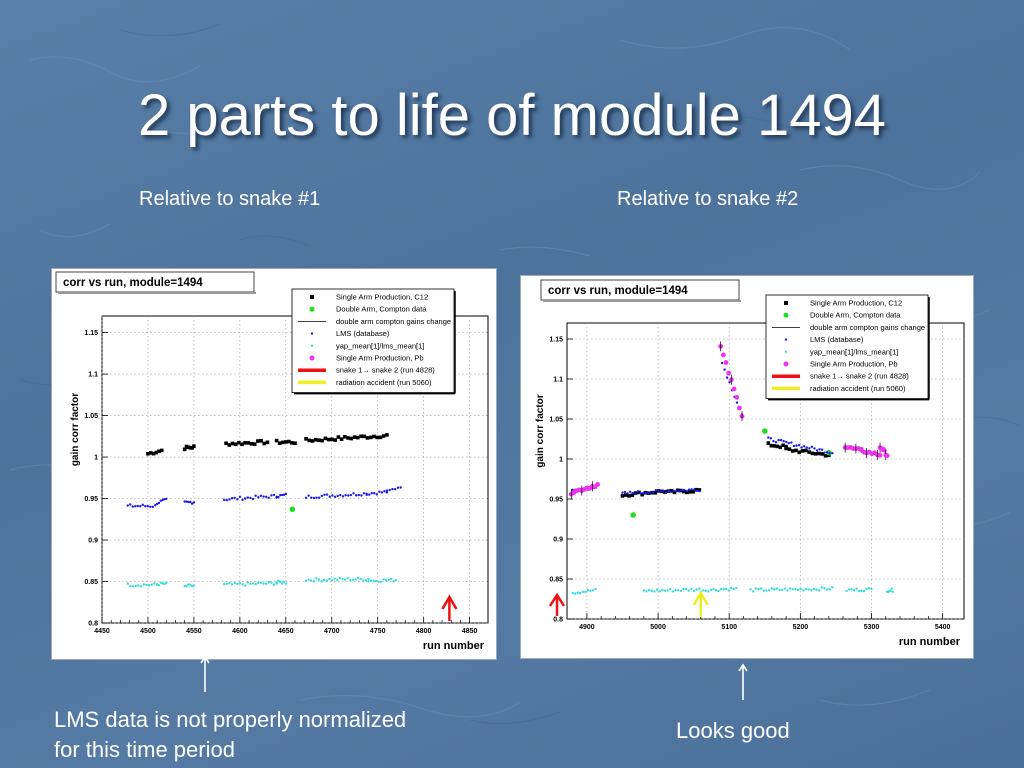  Describe the element at coordinates (378, 631) in the screenshot. I see `x-tick-label: 4750` at that location.